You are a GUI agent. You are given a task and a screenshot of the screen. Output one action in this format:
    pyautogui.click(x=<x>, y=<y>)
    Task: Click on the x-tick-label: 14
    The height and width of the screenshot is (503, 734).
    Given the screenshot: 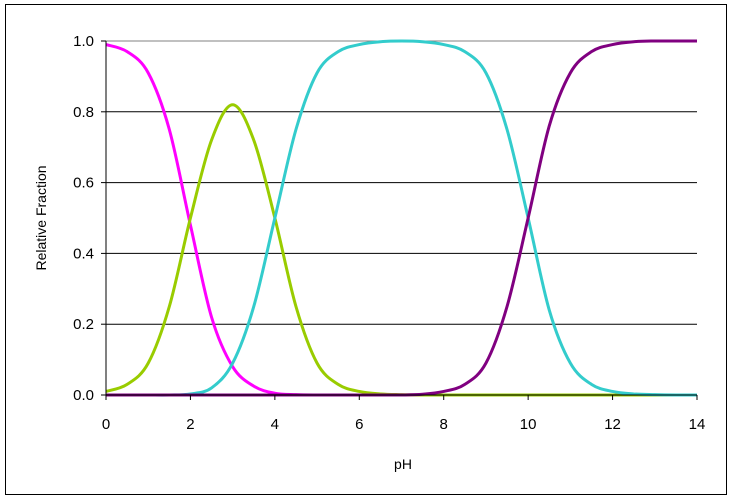 What is the action you would take?
    pyautogui.click(x=697, y=424)
    